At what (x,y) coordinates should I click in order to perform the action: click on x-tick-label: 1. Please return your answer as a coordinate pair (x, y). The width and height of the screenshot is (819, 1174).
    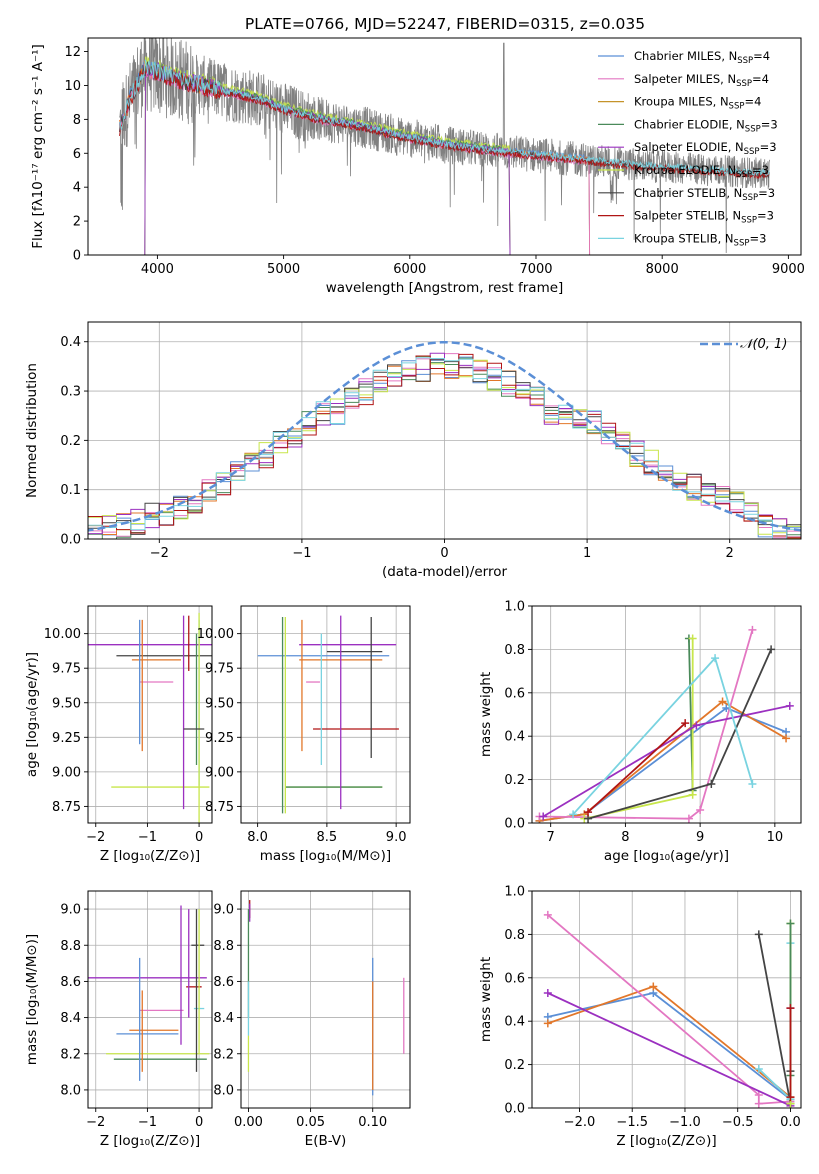
    Looking at the image, I should click on (587, 553).